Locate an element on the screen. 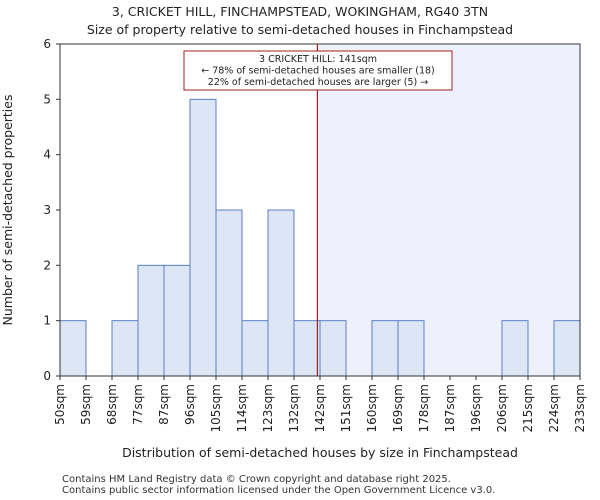  x-tick-label: 68sqm is located at coordinates (112, 404).